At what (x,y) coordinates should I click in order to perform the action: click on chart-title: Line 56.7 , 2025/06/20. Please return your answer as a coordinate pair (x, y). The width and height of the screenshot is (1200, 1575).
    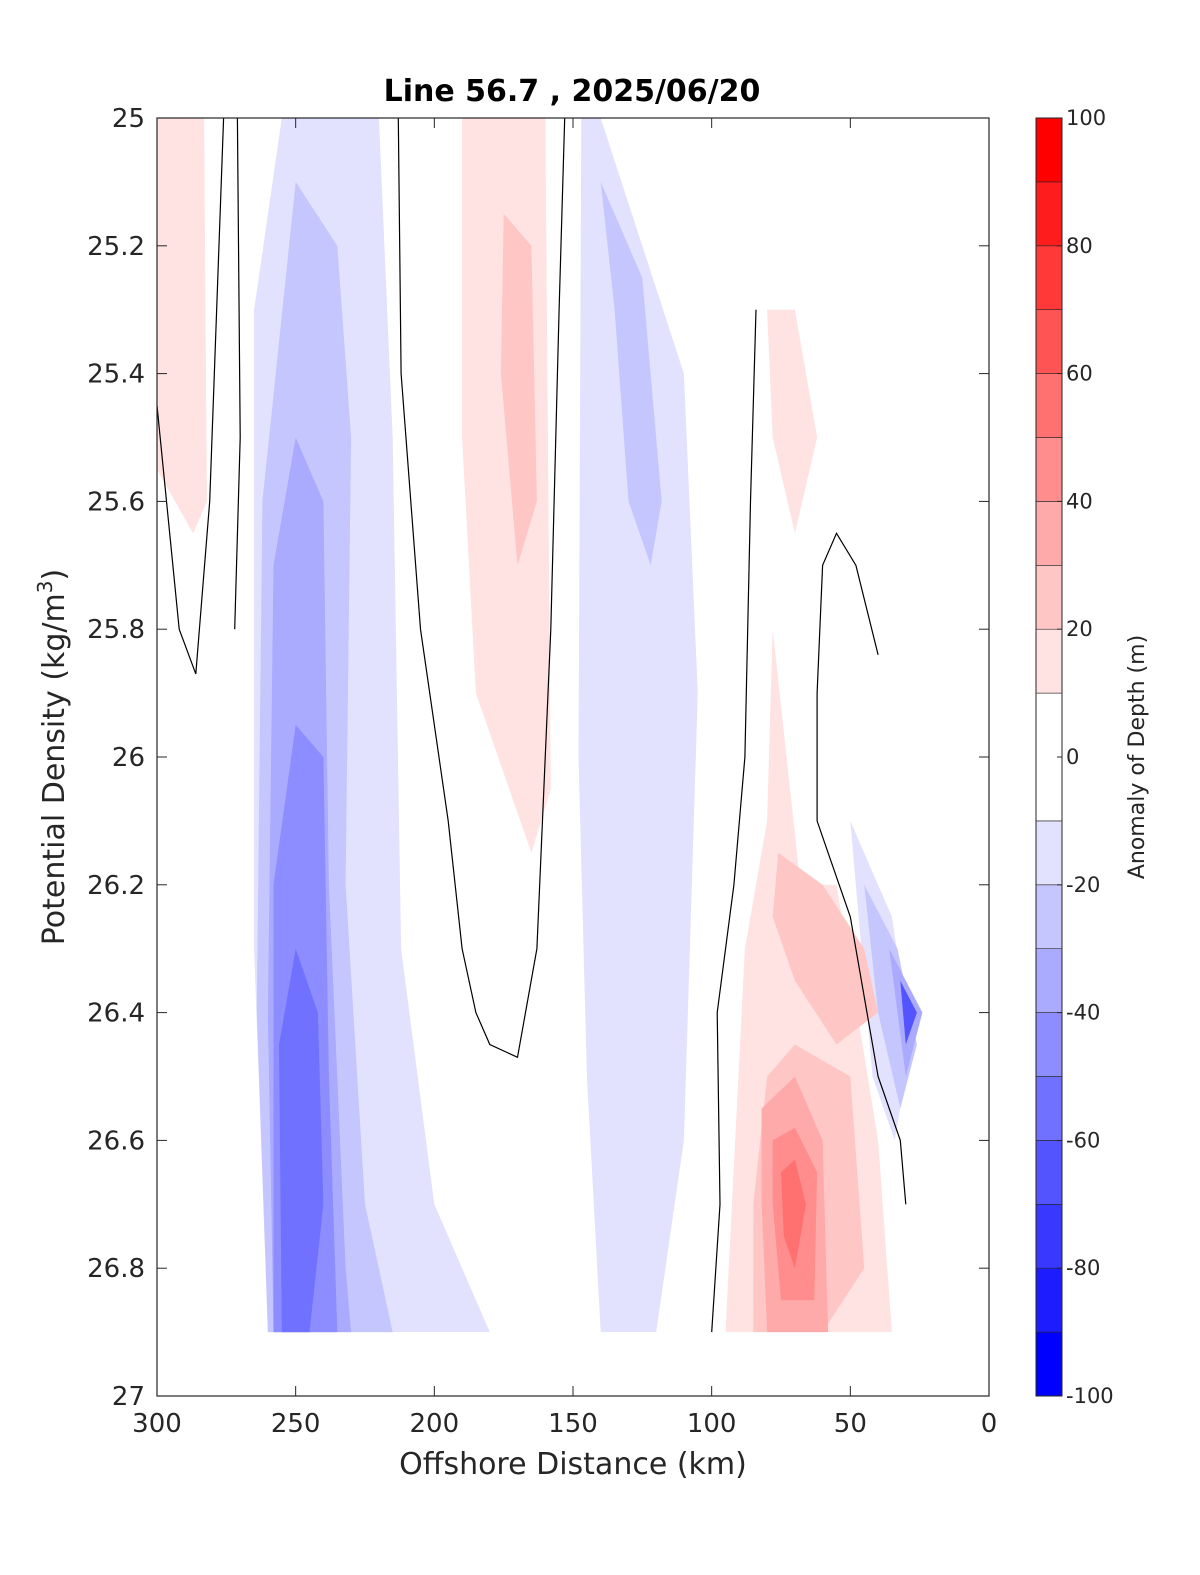
    Looking at the image, I should click on (572, 91).